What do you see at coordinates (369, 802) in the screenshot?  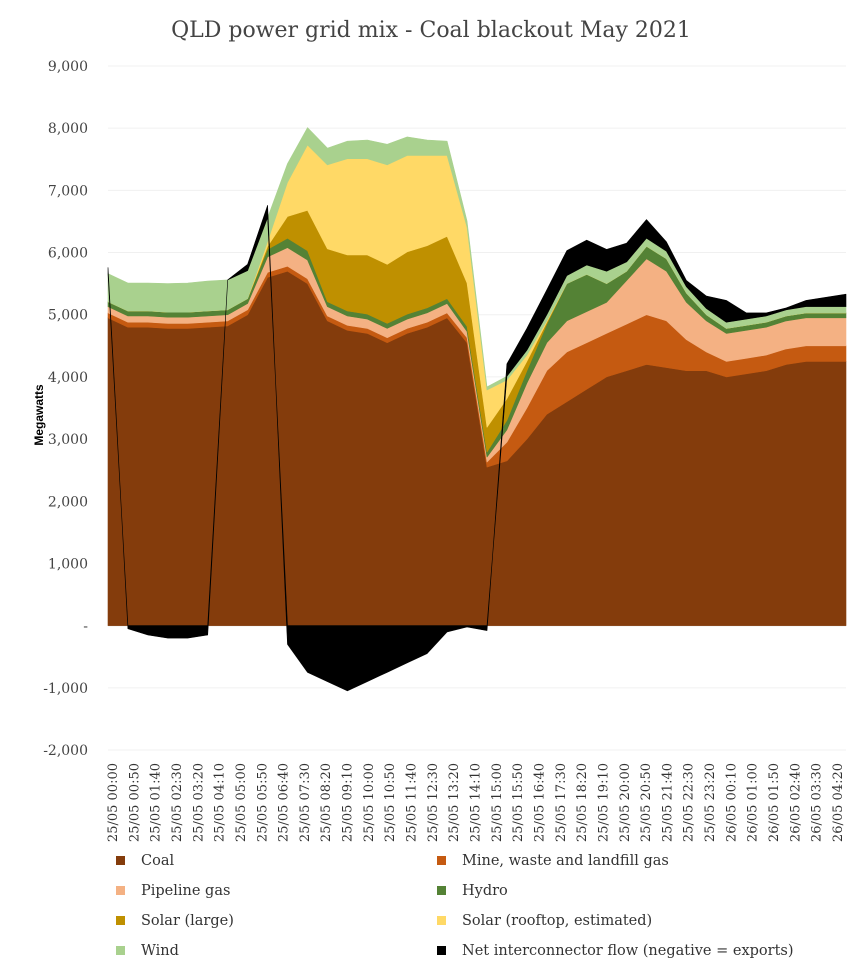 I see `x-tick-label: 25/05 10:00` at bounding box center [369, 802].